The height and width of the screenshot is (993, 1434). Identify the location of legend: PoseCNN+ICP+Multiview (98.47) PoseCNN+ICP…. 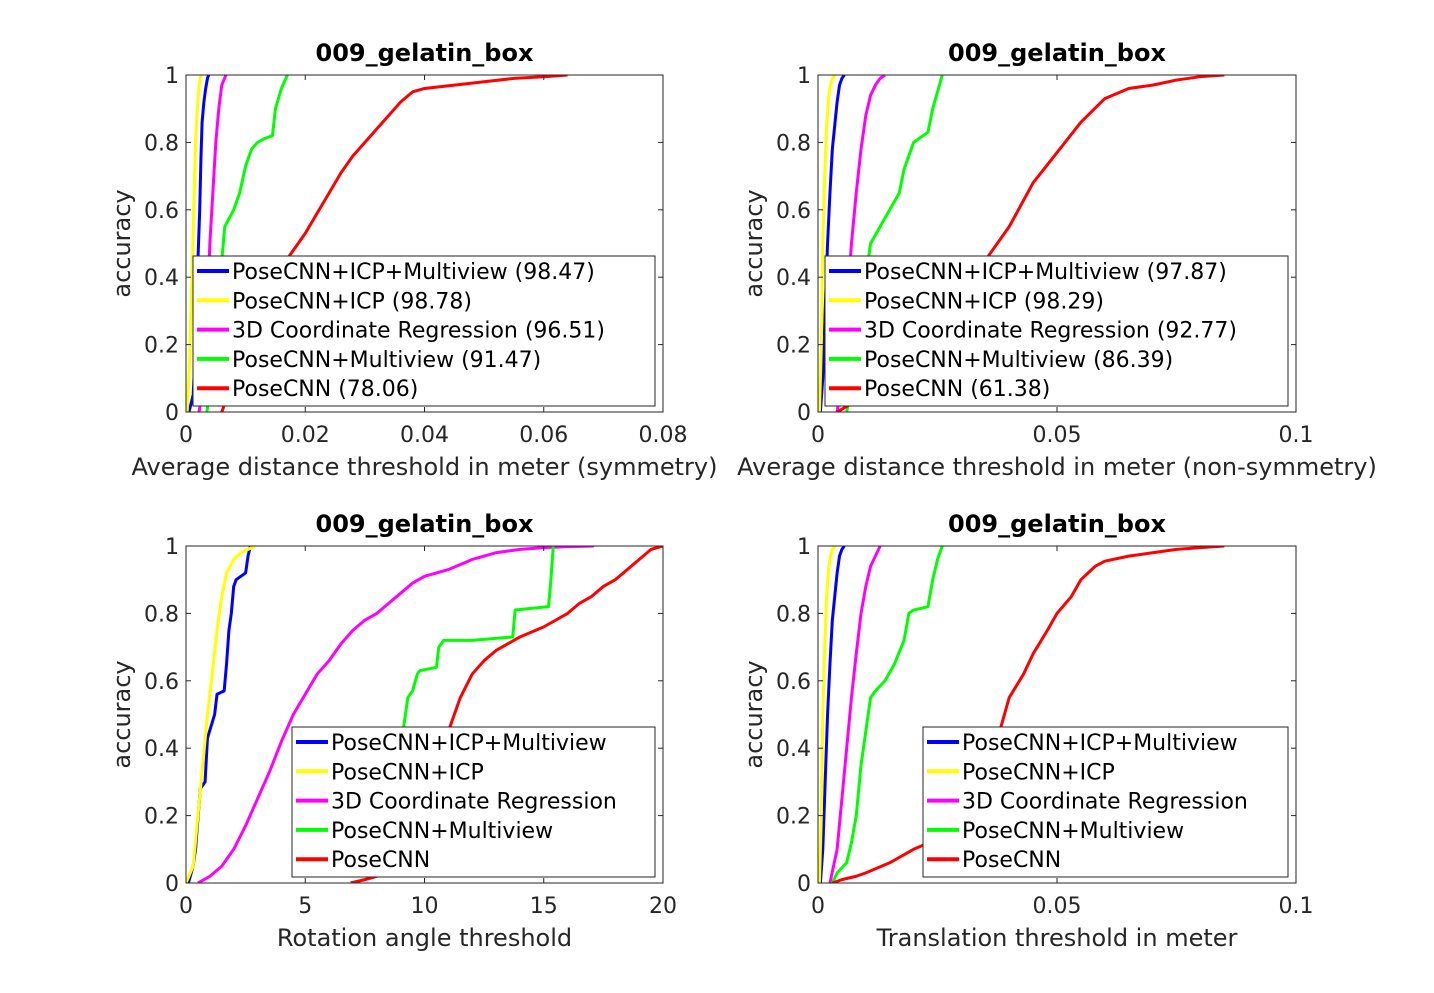
(424, 331).